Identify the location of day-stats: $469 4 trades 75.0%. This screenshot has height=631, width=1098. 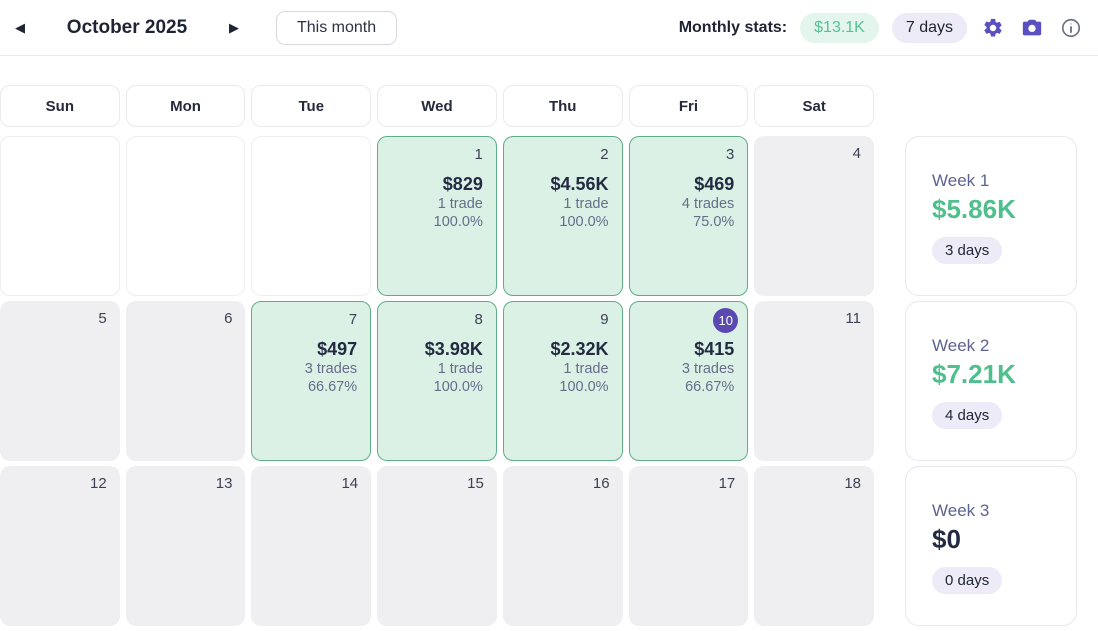
(708, 202).